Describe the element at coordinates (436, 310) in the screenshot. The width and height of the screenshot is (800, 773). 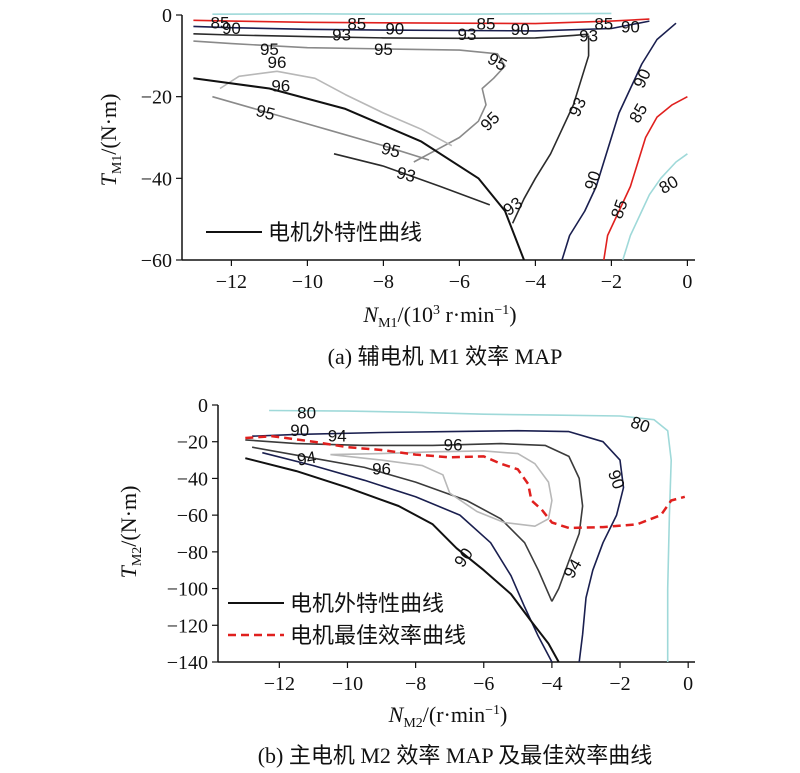
I see `x-axis-unit-exponent: 3` at that location.